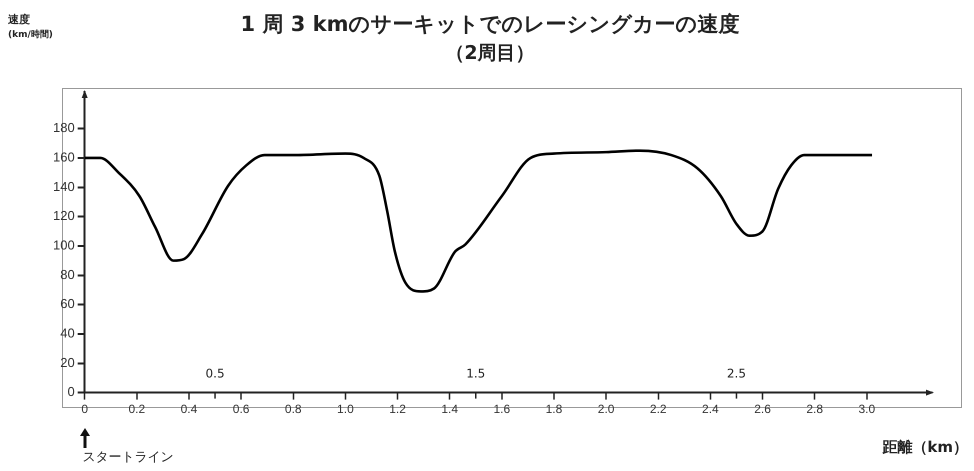 The width and height of the screenshot is (974, 471). I want to click on x-tick-label: 1.0, so click(345, 409).